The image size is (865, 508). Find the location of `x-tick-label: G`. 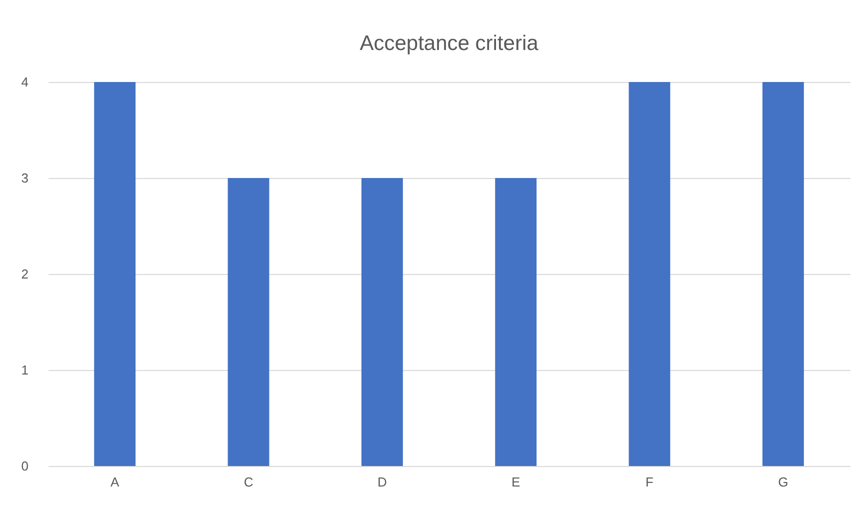

x-tick-label: G is located at coordinates (783, 482).